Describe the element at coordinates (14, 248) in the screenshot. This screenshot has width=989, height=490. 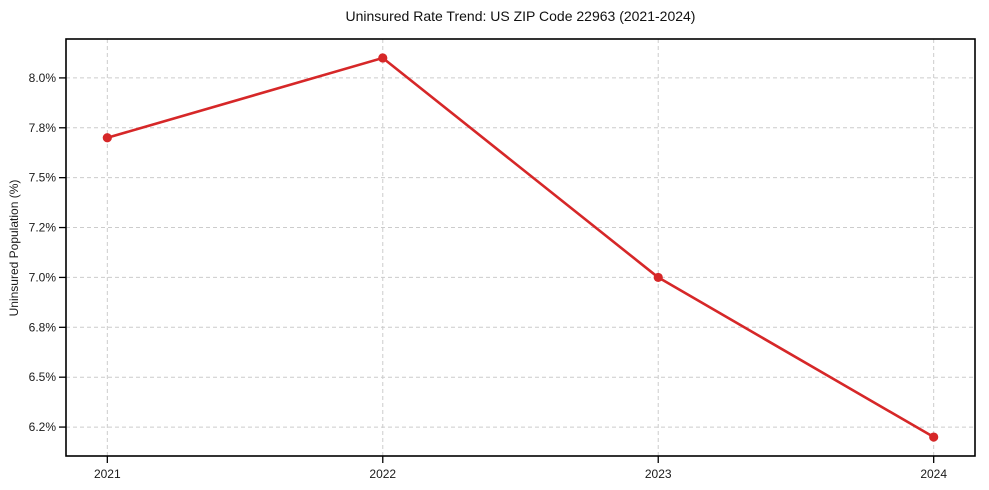
I see `y-axis-label: Uninsured Population (%)` at that location.